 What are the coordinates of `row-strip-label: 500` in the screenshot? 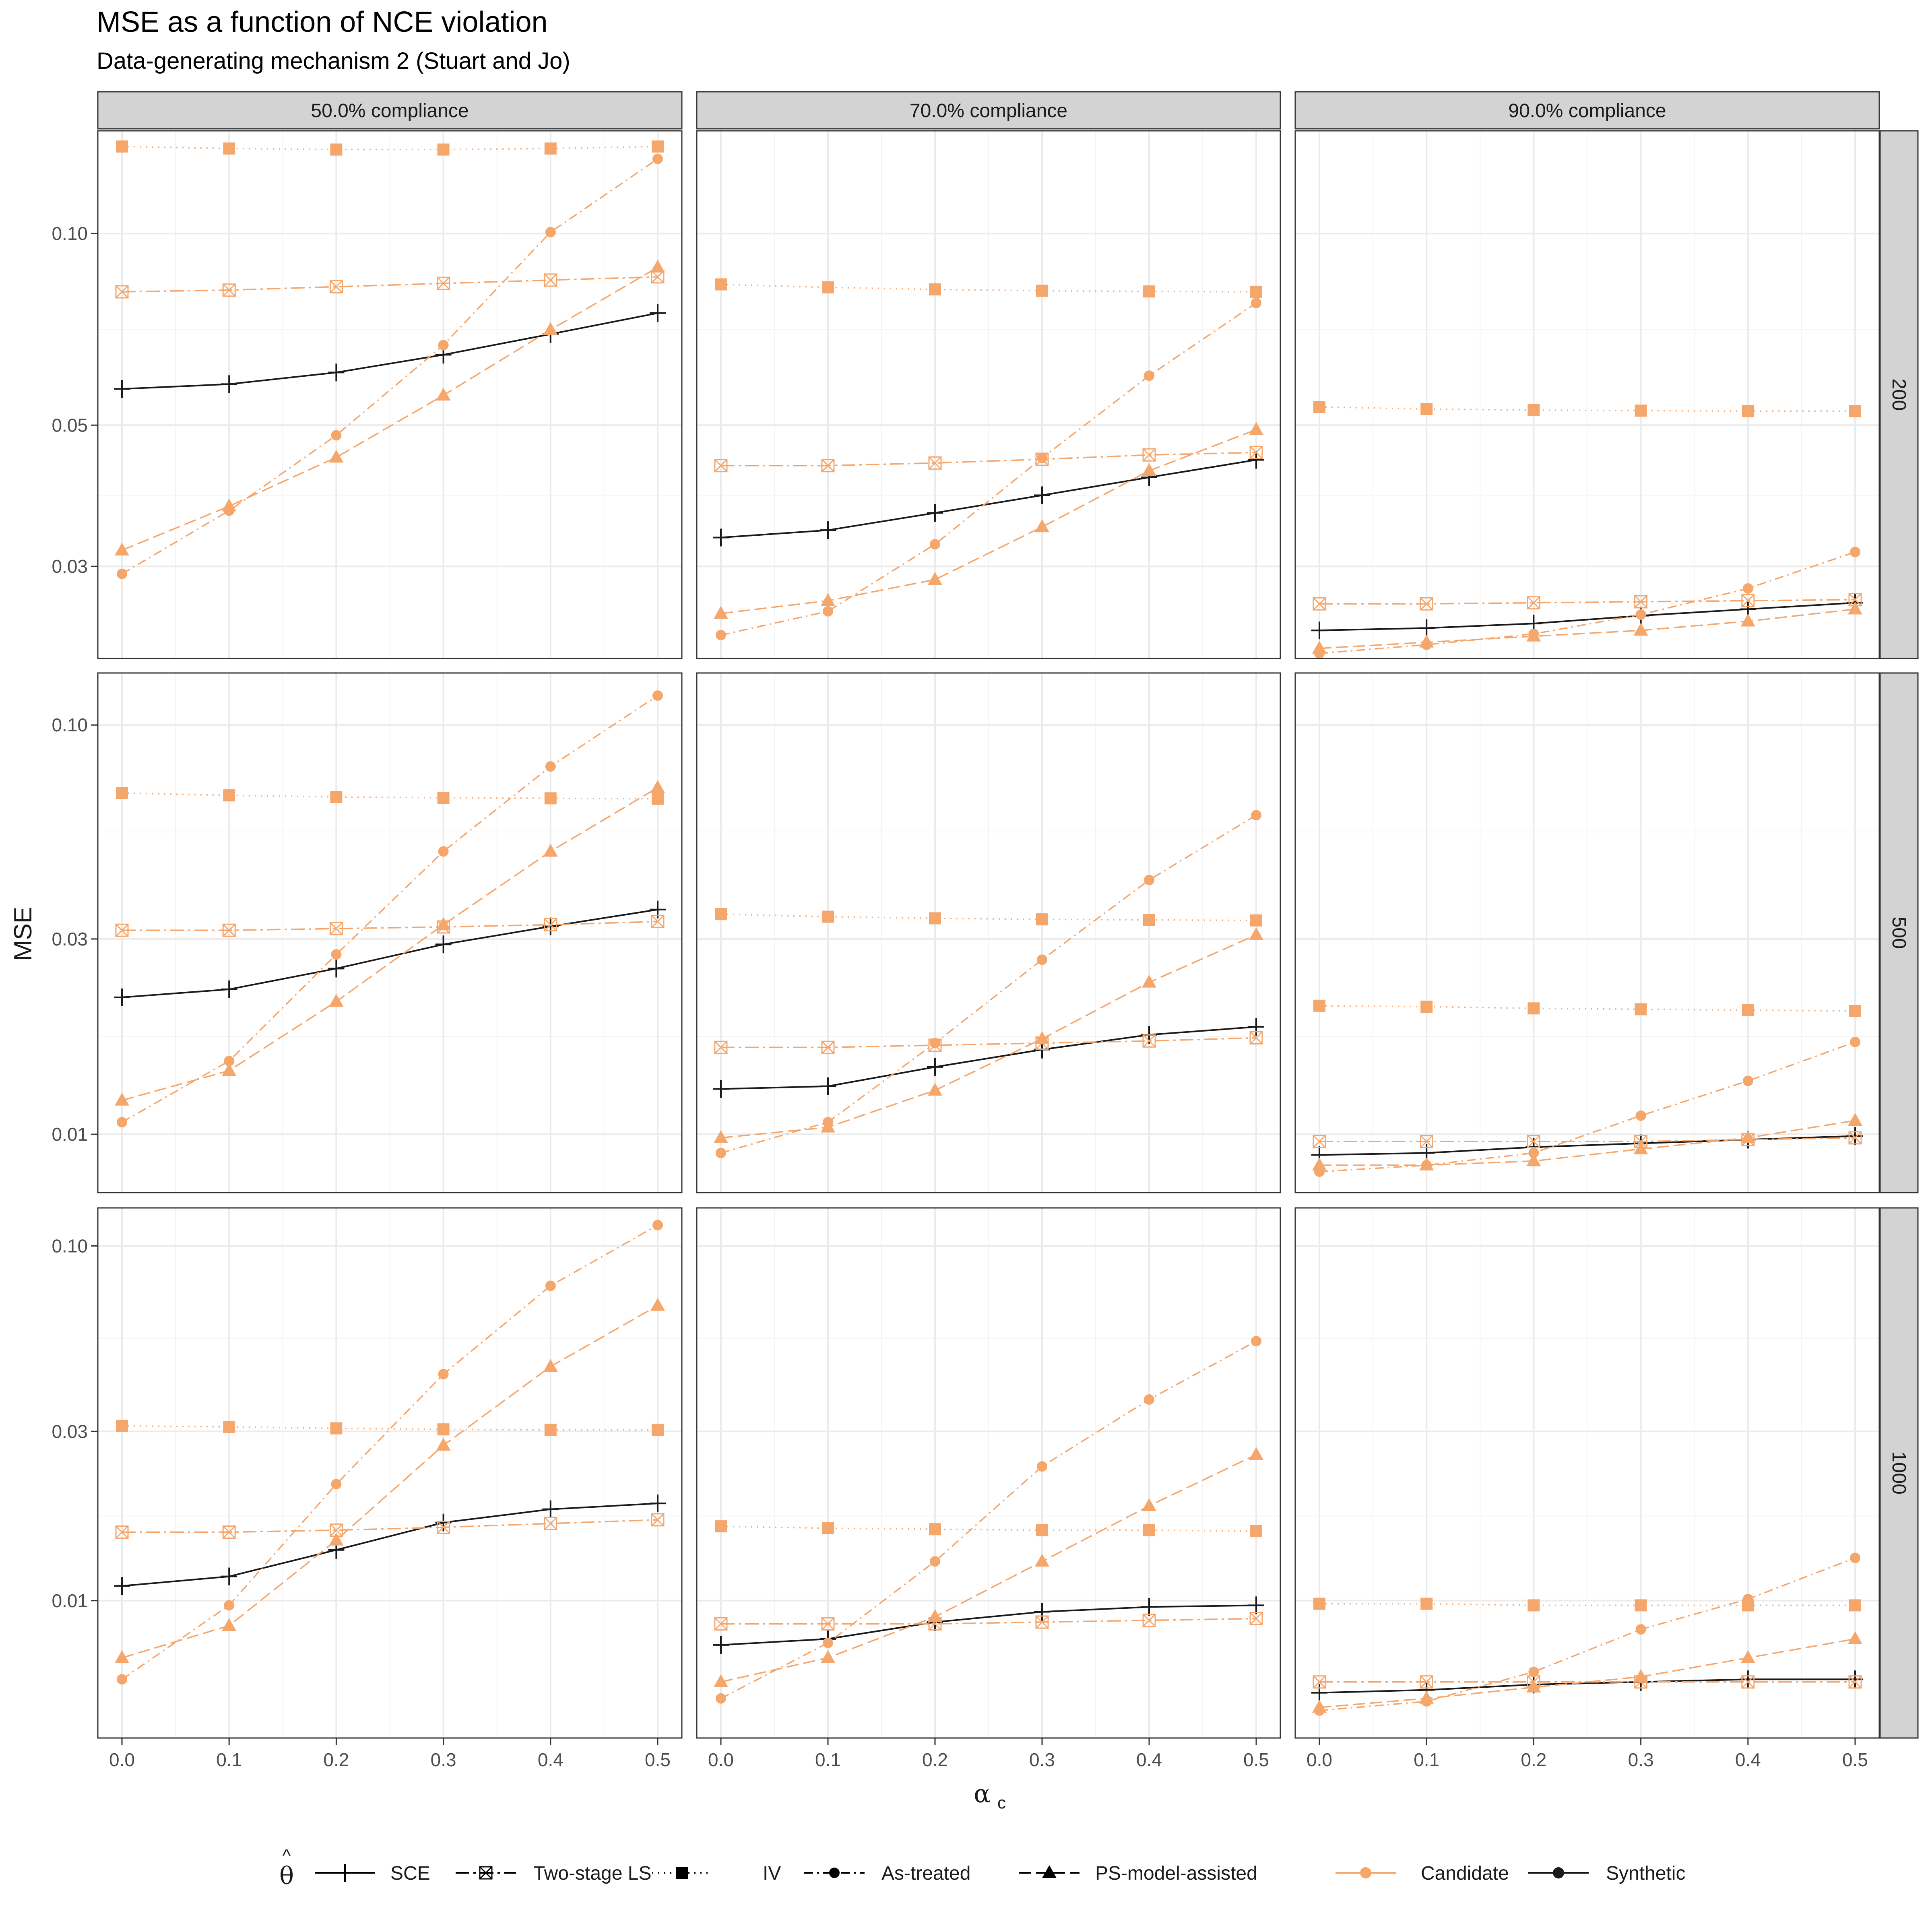 It's located at (1898, 932).